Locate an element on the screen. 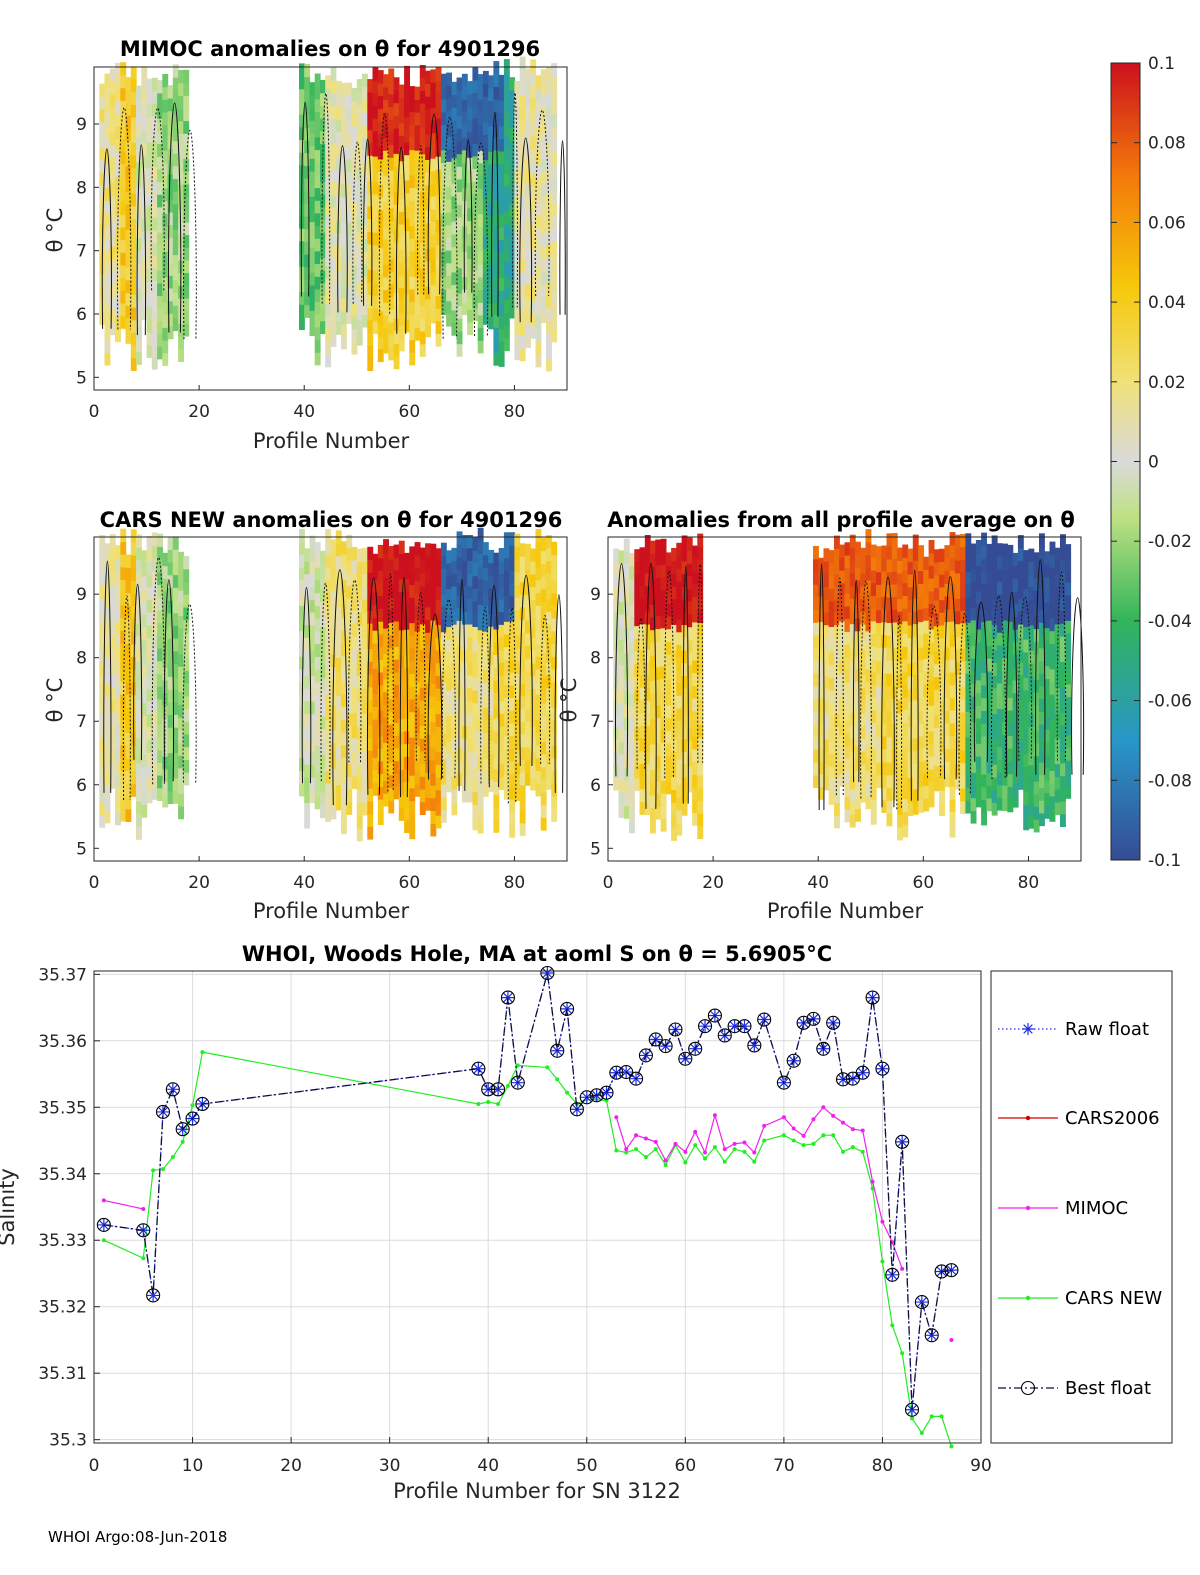 The image size is (1200, 1575). legend-marker is located at coordinates (1028, 1298).